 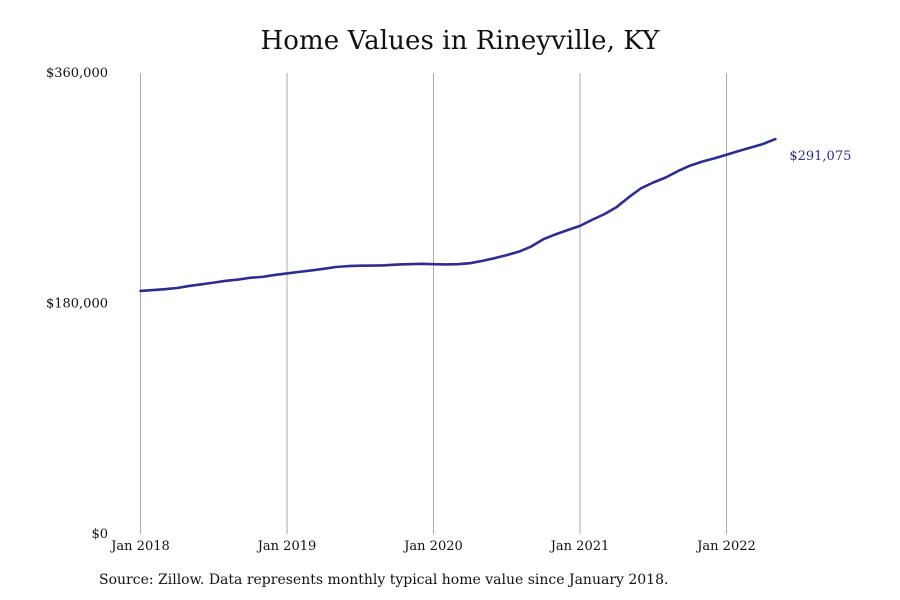 What do you see at coordinates (77, 304) in the screenshot?
I see `y-tick-label: $180,000` at bounding box center [77, 304].